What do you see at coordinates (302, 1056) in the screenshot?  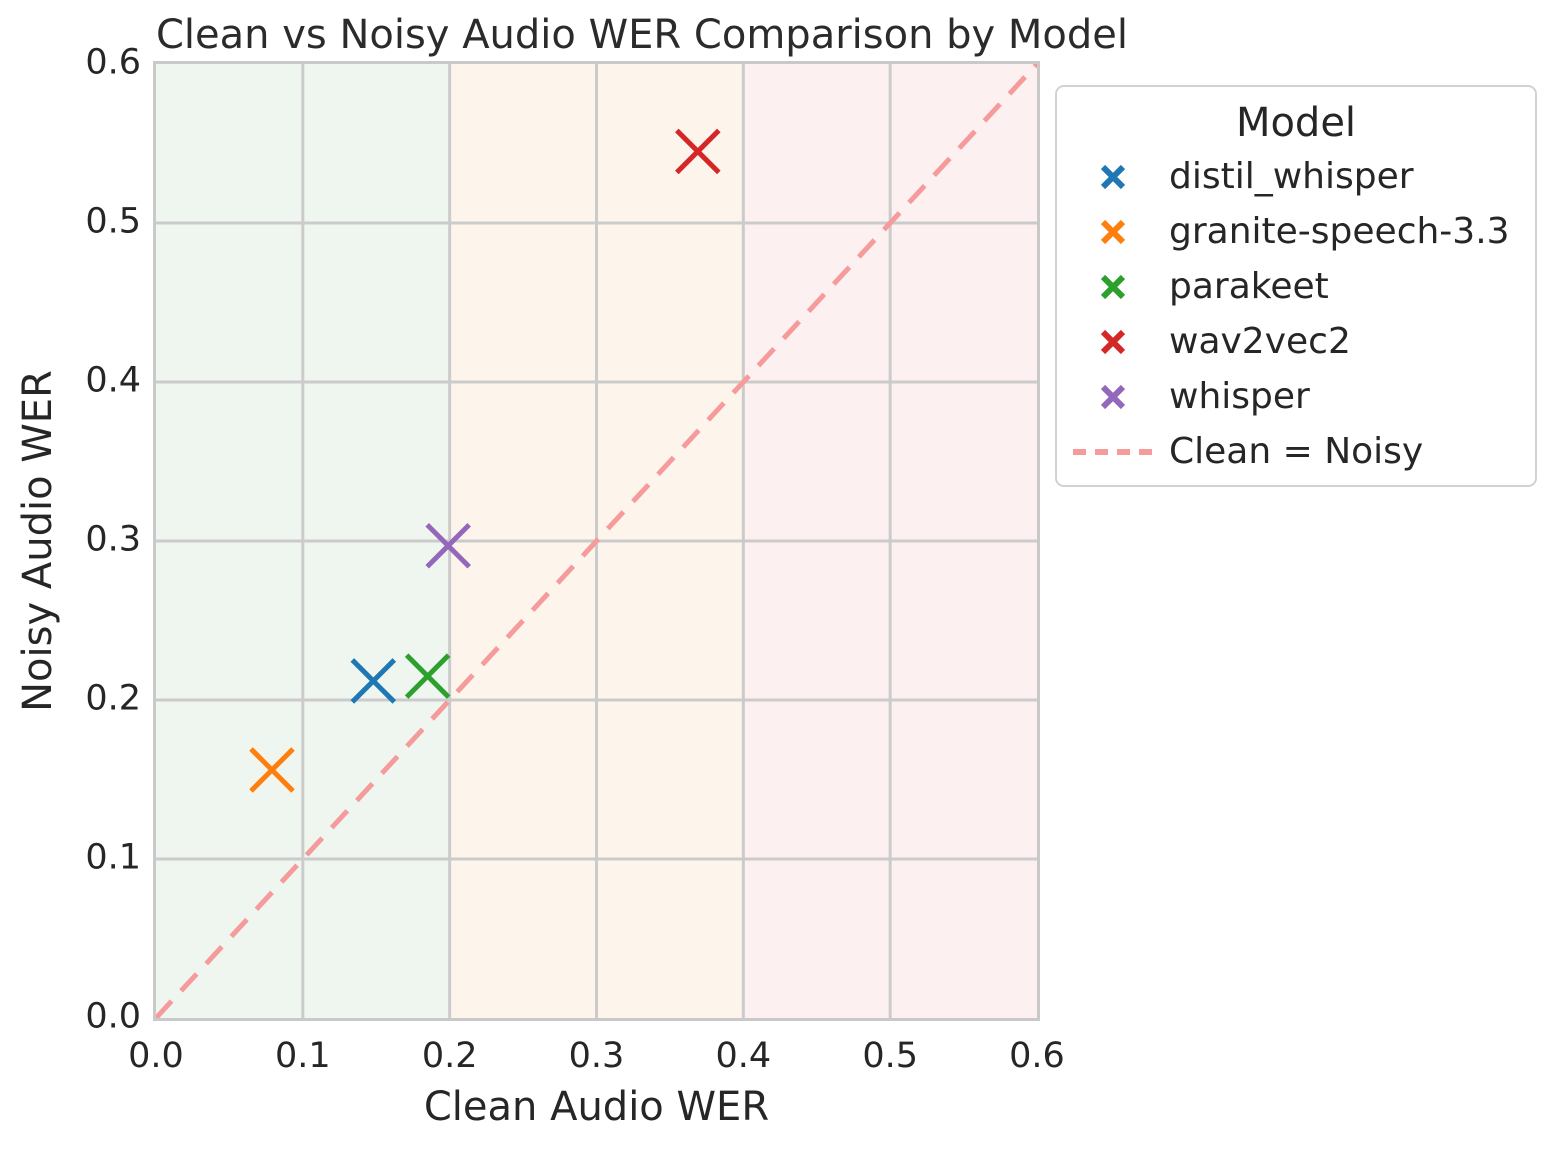 I see `x-tick-label-0.1: 0.1` at bounding box center [302, 1056].